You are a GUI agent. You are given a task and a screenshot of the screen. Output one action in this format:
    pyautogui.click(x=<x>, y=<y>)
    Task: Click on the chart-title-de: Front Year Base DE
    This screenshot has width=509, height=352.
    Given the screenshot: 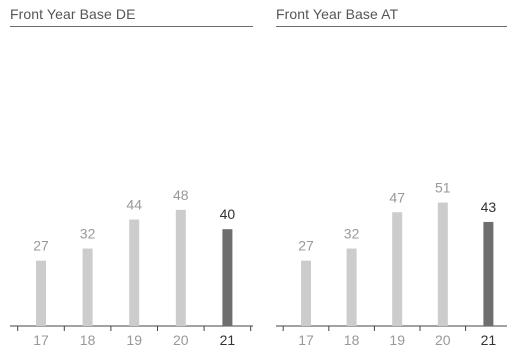 What is the action you would take?
    pyautogui.click(x=73, y=14)
    